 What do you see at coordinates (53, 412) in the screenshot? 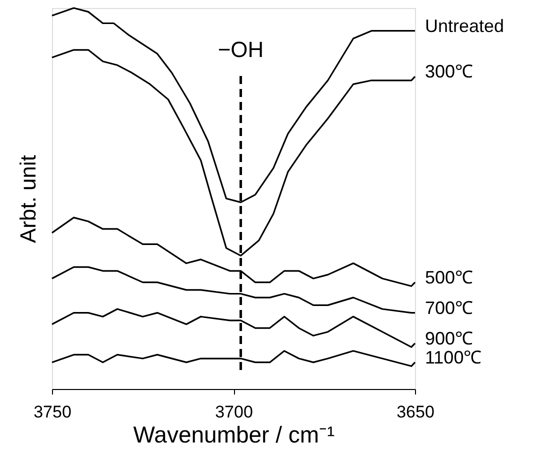
I see `x-tick-label: 3750` at bounding box center [53, 412].